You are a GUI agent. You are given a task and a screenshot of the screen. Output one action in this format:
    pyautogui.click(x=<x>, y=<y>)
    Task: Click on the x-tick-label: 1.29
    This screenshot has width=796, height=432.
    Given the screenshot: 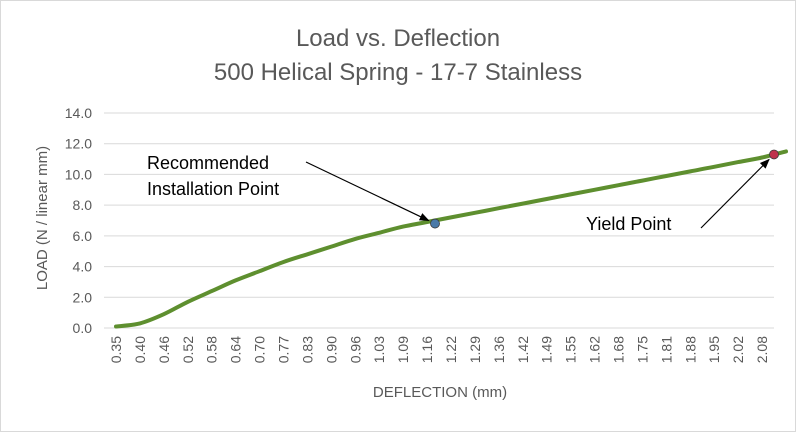 What is the action you would take?
    pyautogui.click(x=475, y=349)
    